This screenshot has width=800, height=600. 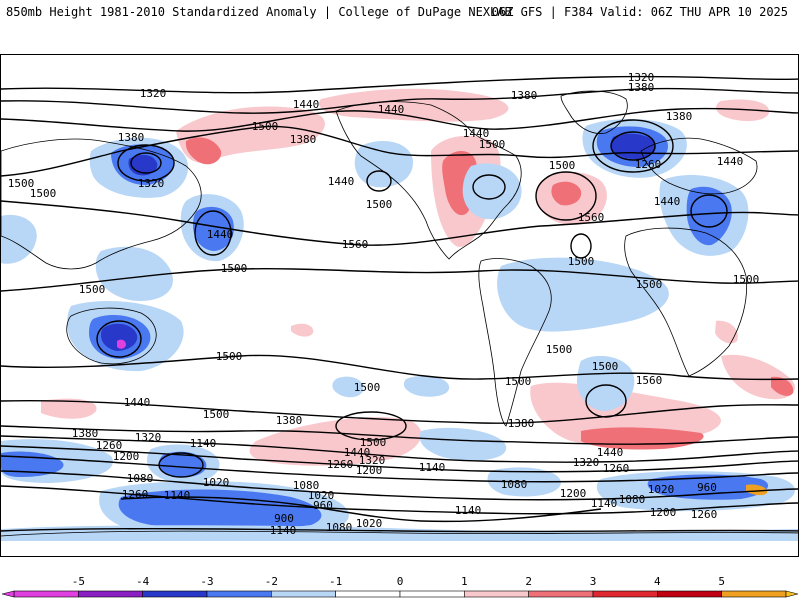 What do you see at coordinates (721, 581) in the screenshot?
I see `colorbar-tick-label: 5` at bounding box center [721, 581].